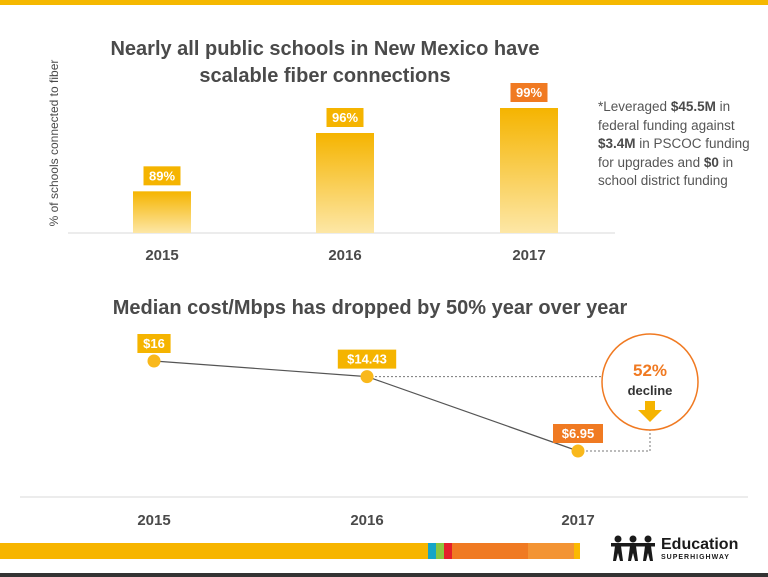  What do you see at coordinates (384, 2) in the screenshot?
I see `top-accent-bar` at bounding box center [384, 2].